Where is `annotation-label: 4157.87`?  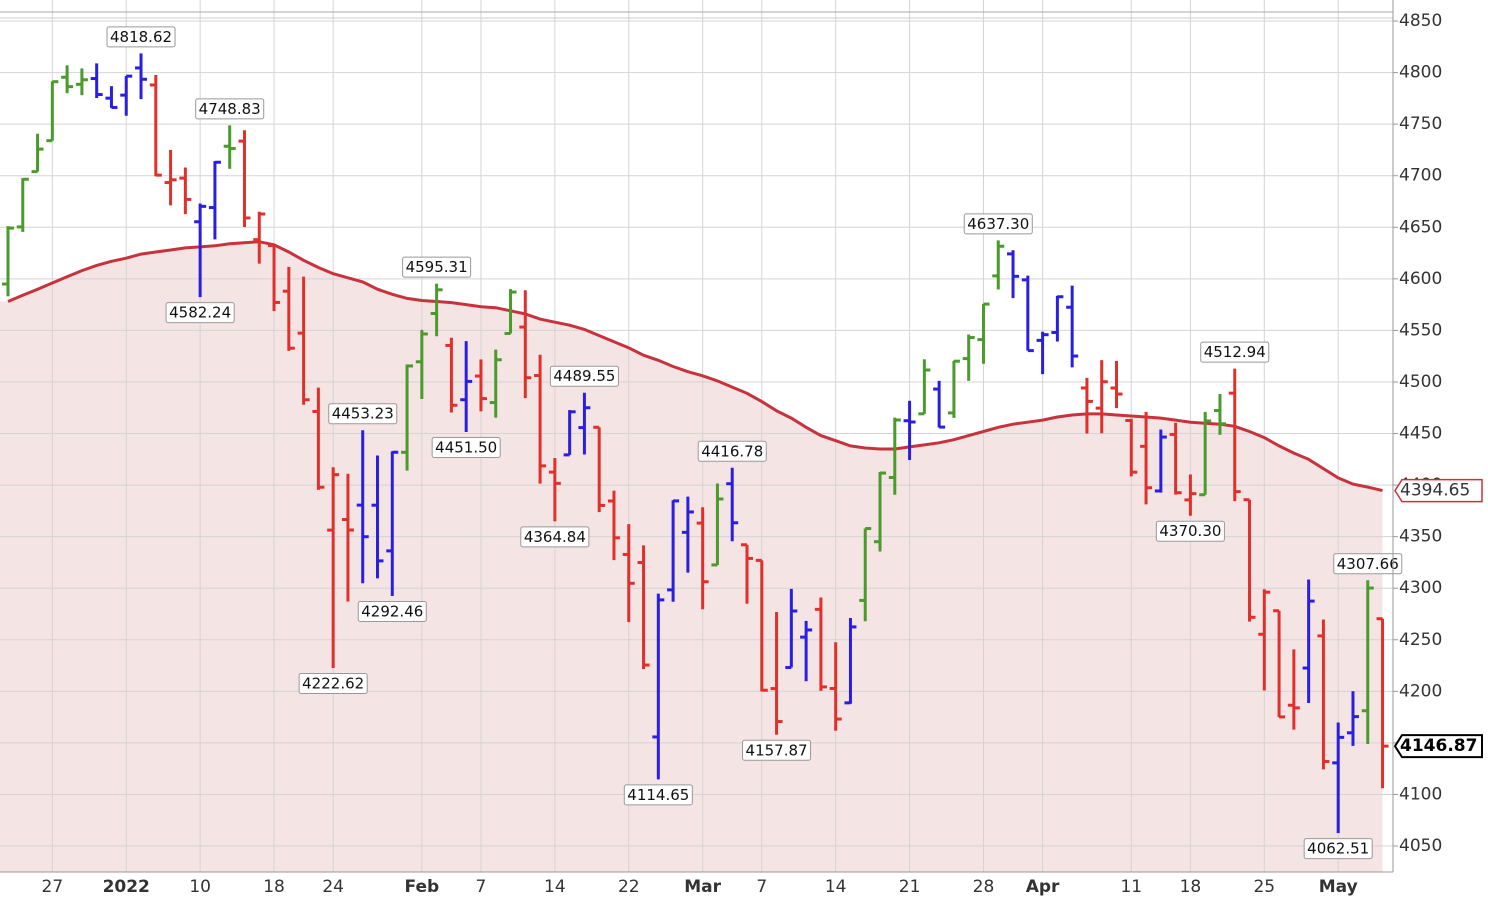
annotation-label: 4157.87 is located at coordinates (777, 750).